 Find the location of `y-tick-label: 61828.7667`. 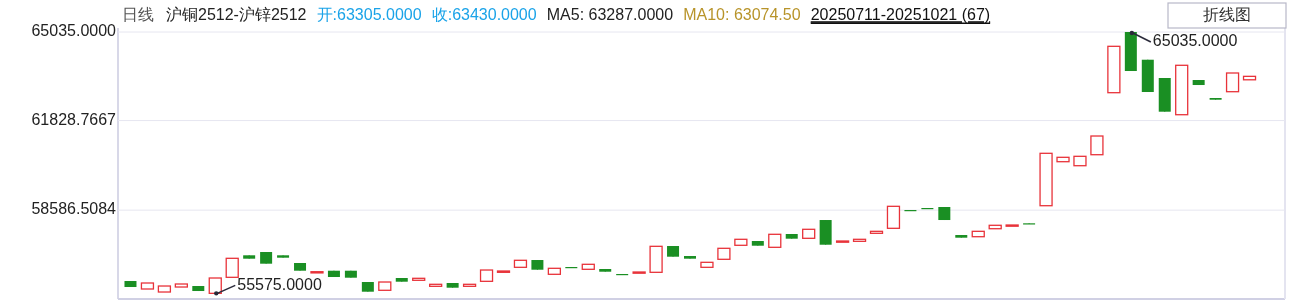

y-tick-label: 61828.7667 is located at coordinates (74, 119).